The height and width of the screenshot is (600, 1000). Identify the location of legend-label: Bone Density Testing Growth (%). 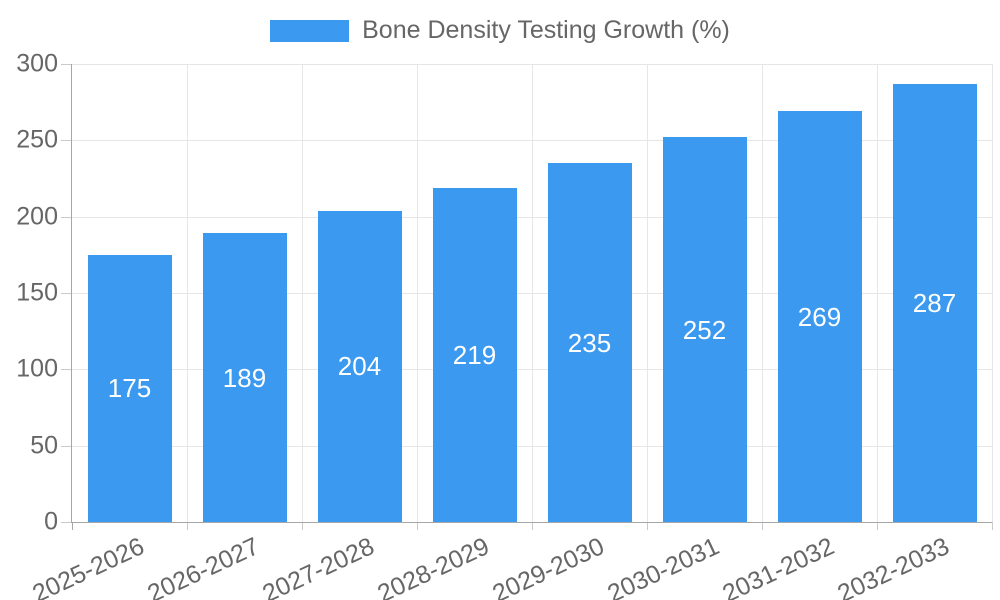
(546, 30).